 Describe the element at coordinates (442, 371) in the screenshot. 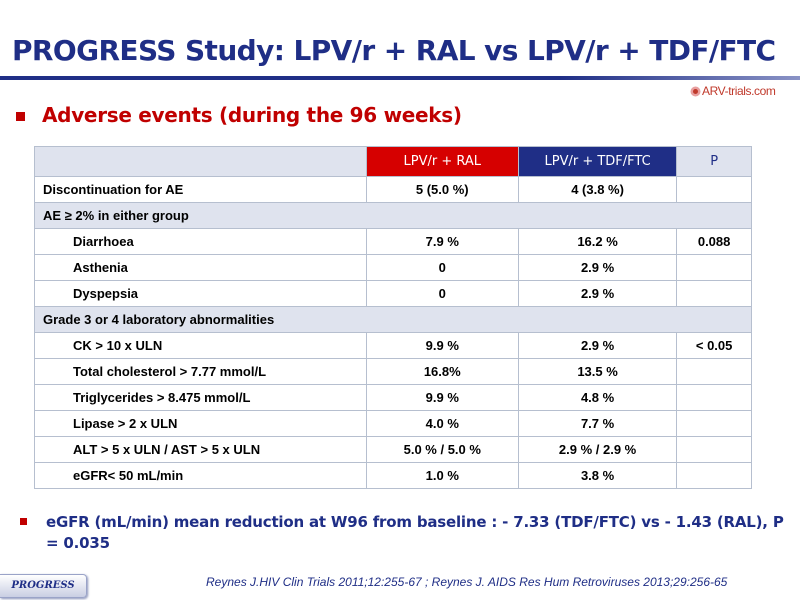

I see `ral-value: 16.8%` at that location.